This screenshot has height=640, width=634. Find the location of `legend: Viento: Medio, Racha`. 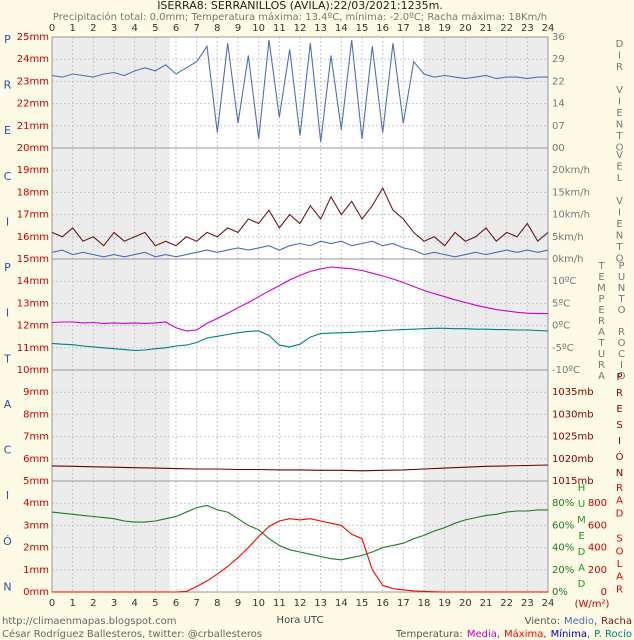

legend: Viento: Medio, Racha is located at coordinates (578, 621).